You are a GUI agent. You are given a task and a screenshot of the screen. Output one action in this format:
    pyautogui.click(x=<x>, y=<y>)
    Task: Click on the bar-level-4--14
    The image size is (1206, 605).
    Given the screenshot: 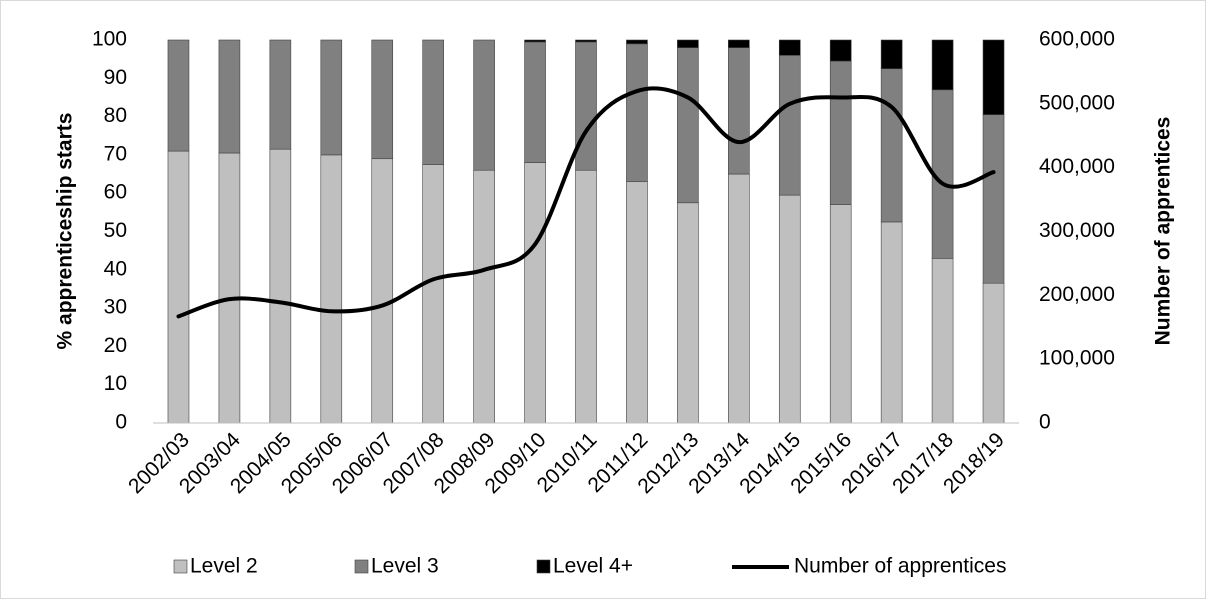 What is the action you would take?
    pyautogui.click(x=891, y=54)
    